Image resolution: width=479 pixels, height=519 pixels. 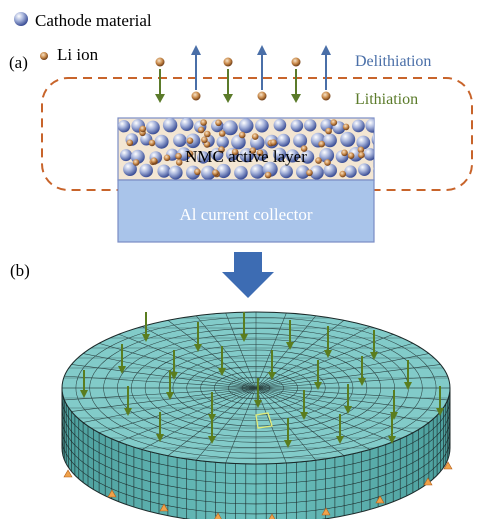 I want to click on li-ion-legend-label: Li ion, so click(x=78, y=54).